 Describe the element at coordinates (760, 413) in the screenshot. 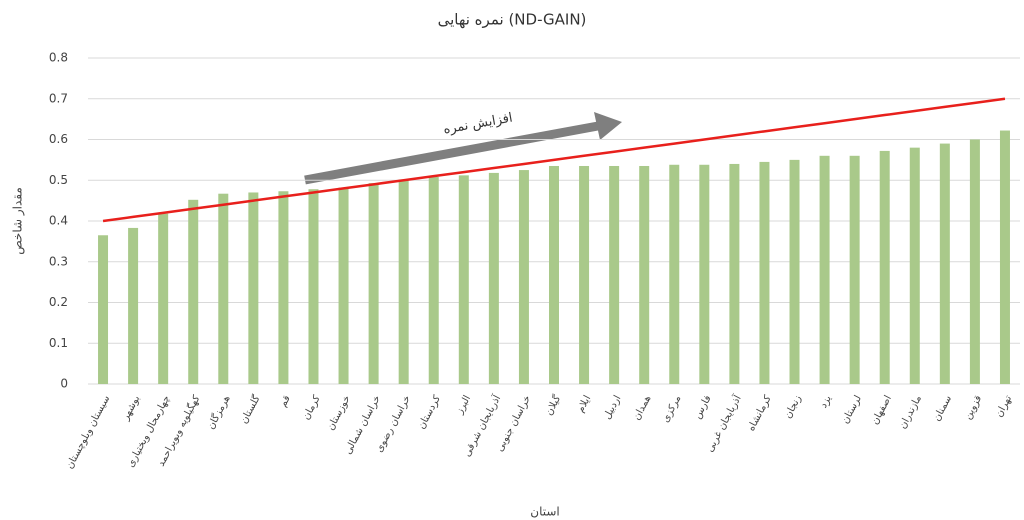

I see `x-tick-label: کرمانشاه` at that location.